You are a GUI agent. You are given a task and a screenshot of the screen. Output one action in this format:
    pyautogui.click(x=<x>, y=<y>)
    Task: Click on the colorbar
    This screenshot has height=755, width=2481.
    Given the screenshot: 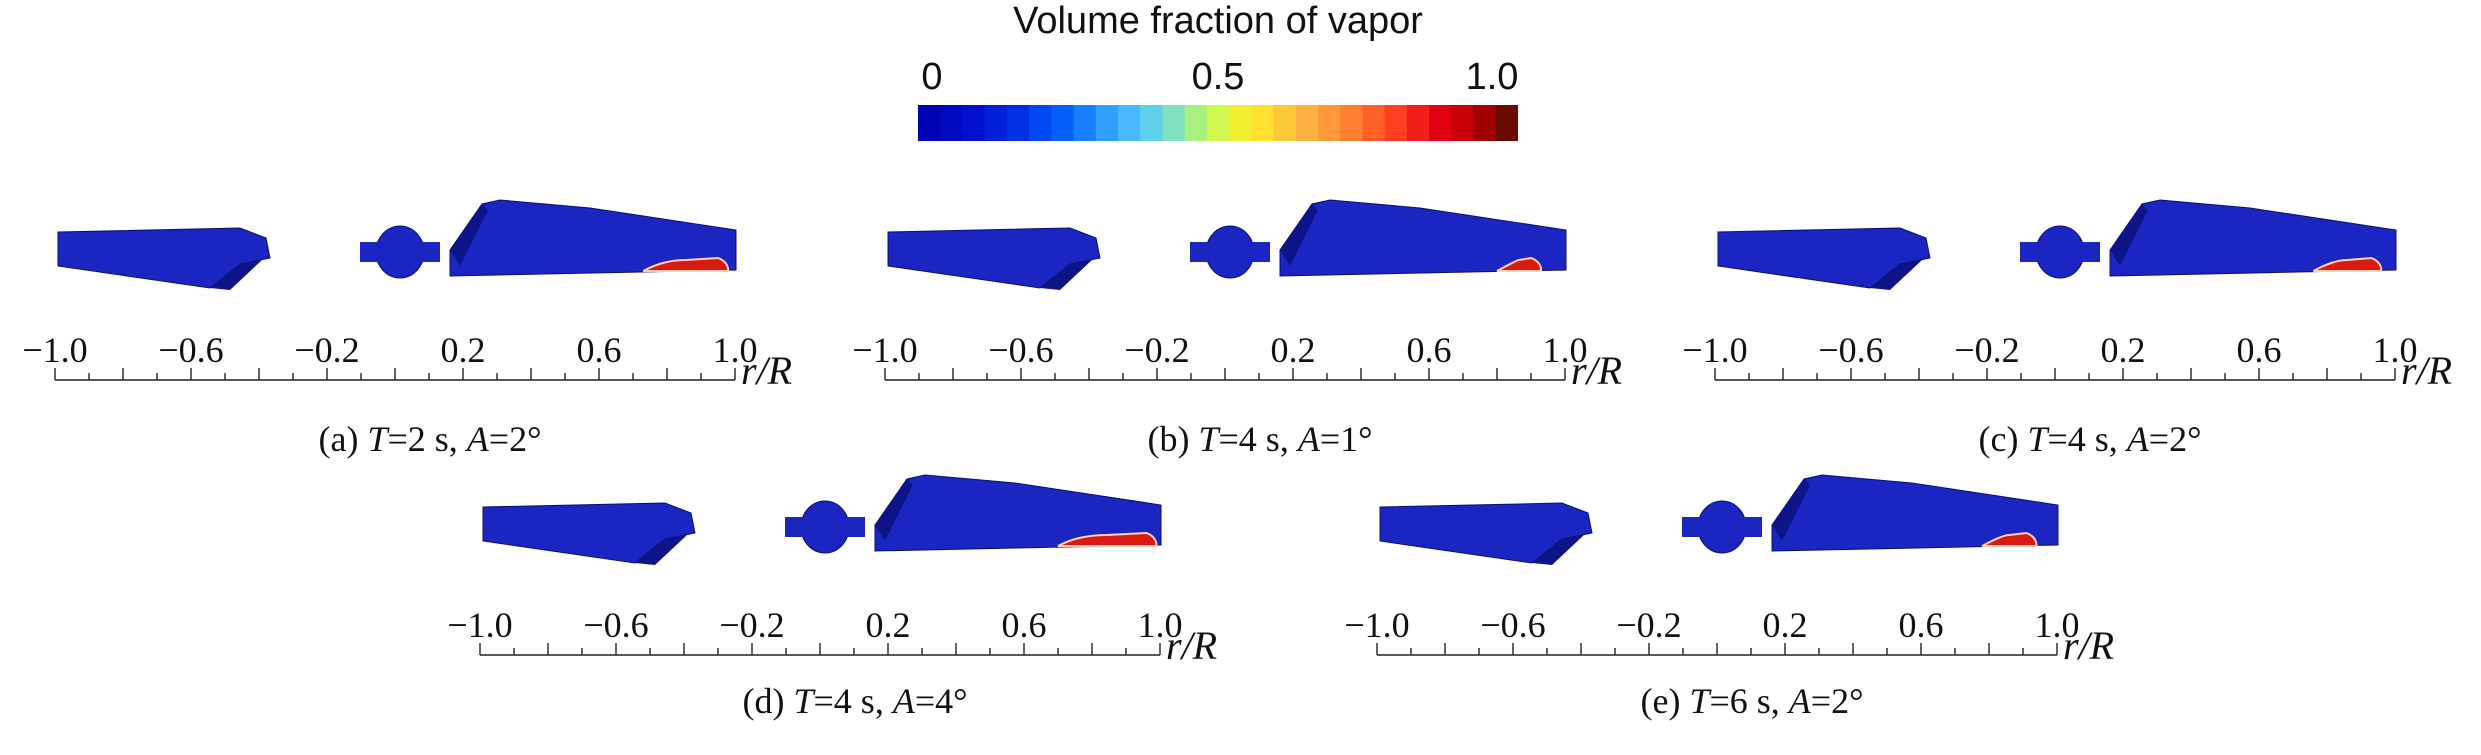 What is the action you would take?
    pyautogui.click(x=1218, y=123)
    